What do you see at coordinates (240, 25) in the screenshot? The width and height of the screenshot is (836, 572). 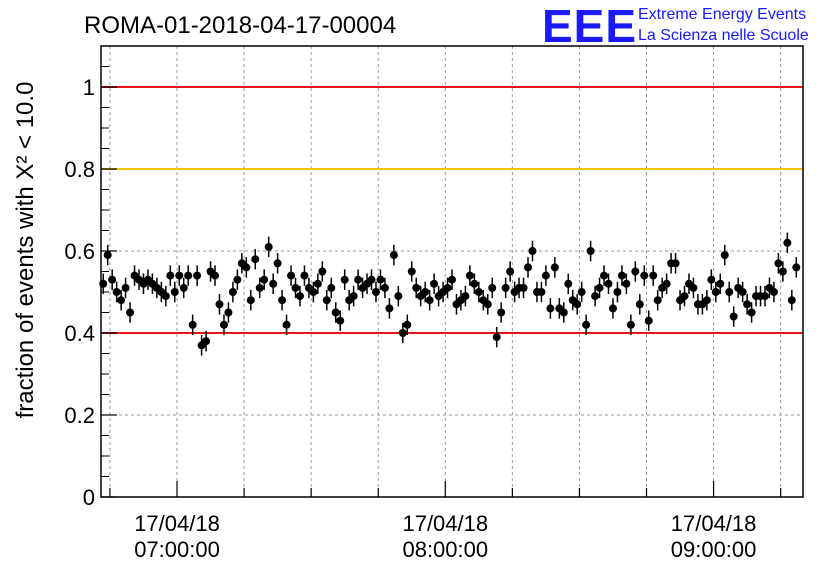 I see `chart-title: ROMA-01-2018-04-17-00004` at bounding box center [240, 25].